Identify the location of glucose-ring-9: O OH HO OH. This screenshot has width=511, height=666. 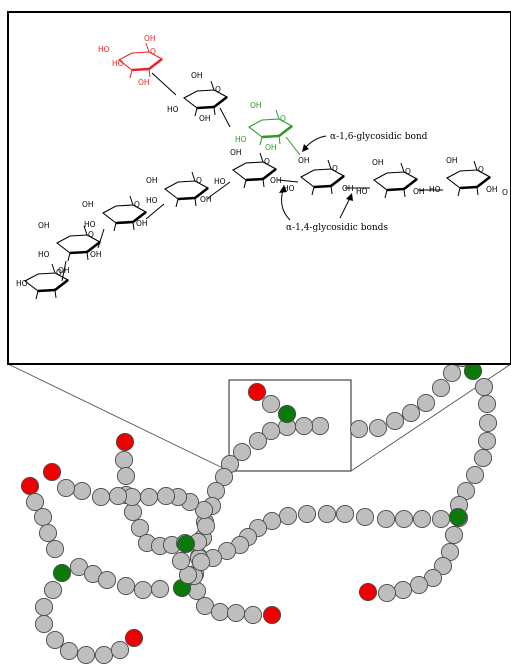
(70, 241).